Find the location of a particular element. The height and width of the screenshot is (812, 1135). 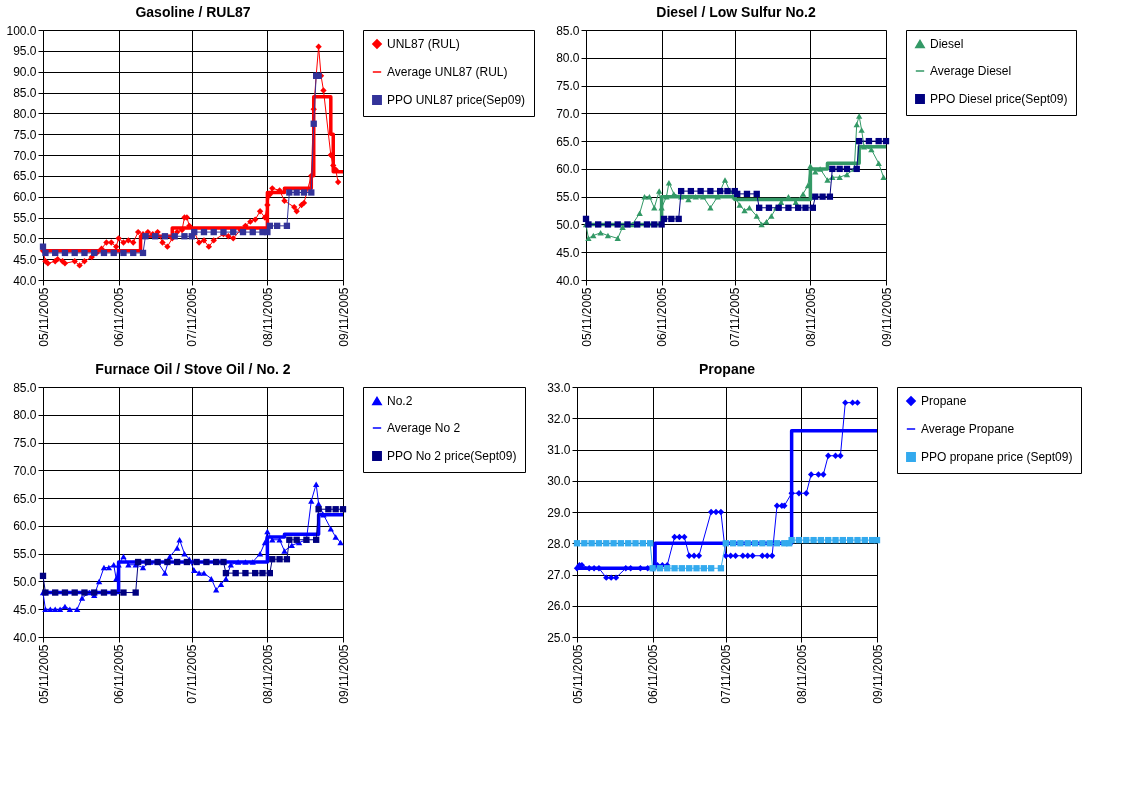

legend-label: Propane is located at coordinates (944, 401).